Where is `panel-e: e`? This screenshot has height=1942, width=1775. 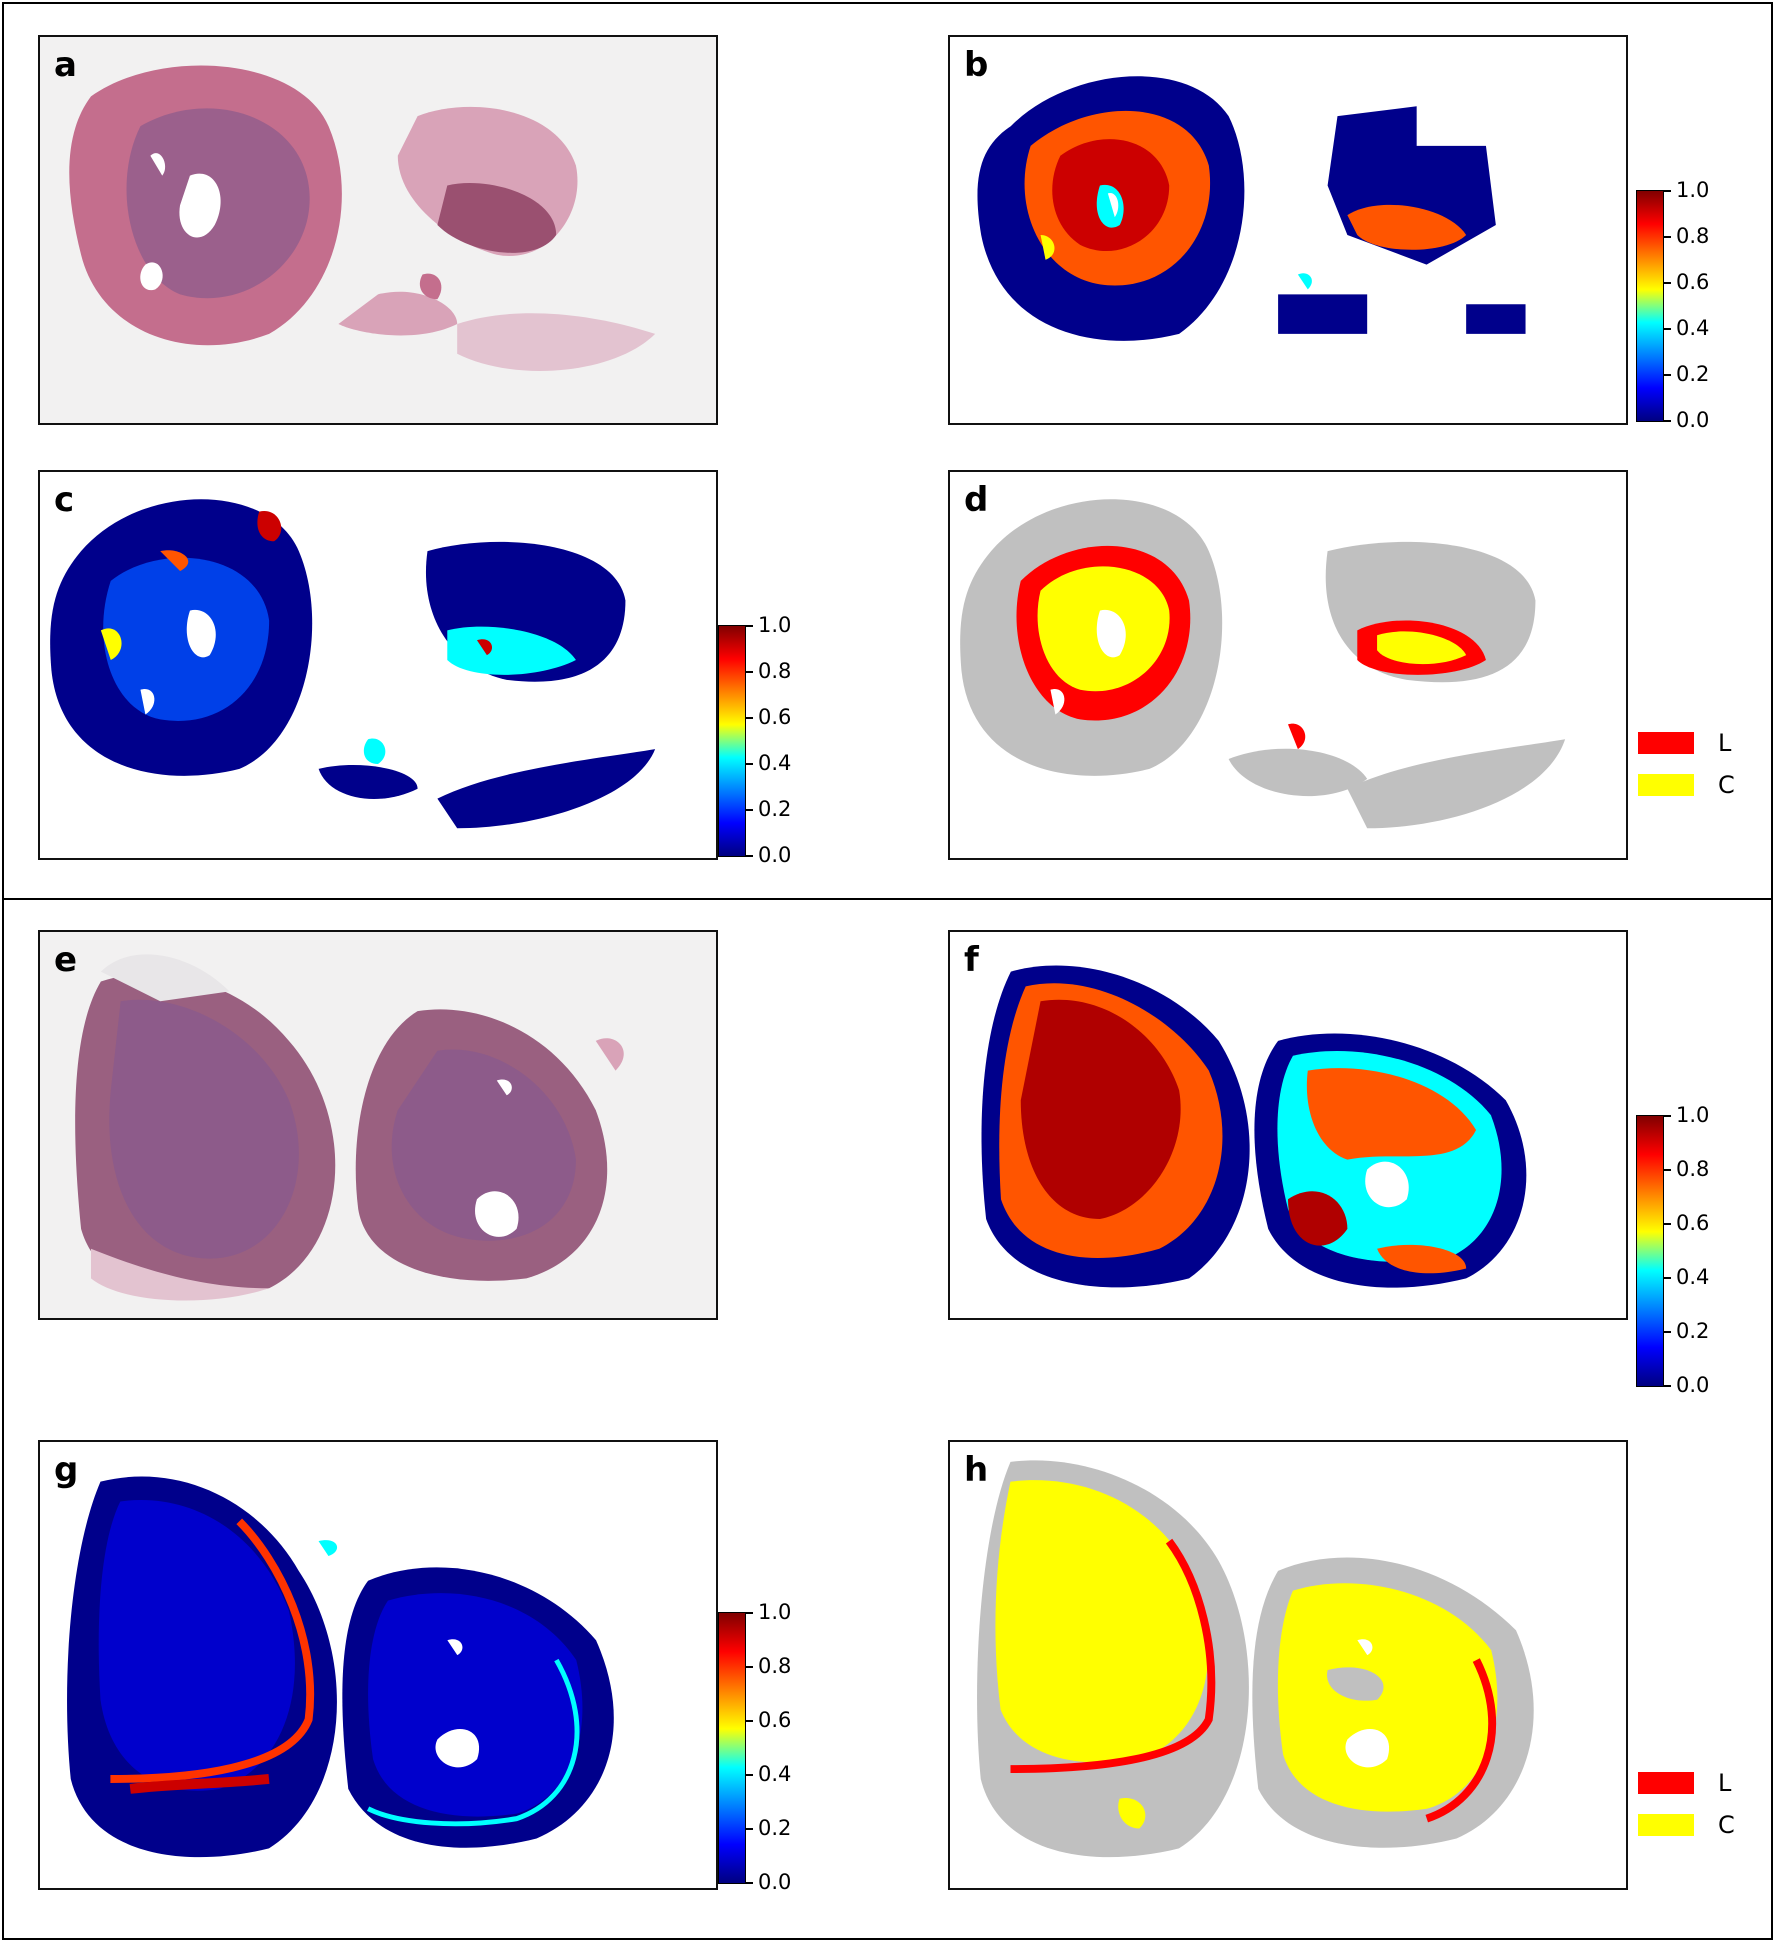
panel-e: e is located at coordinates (378, 1125).